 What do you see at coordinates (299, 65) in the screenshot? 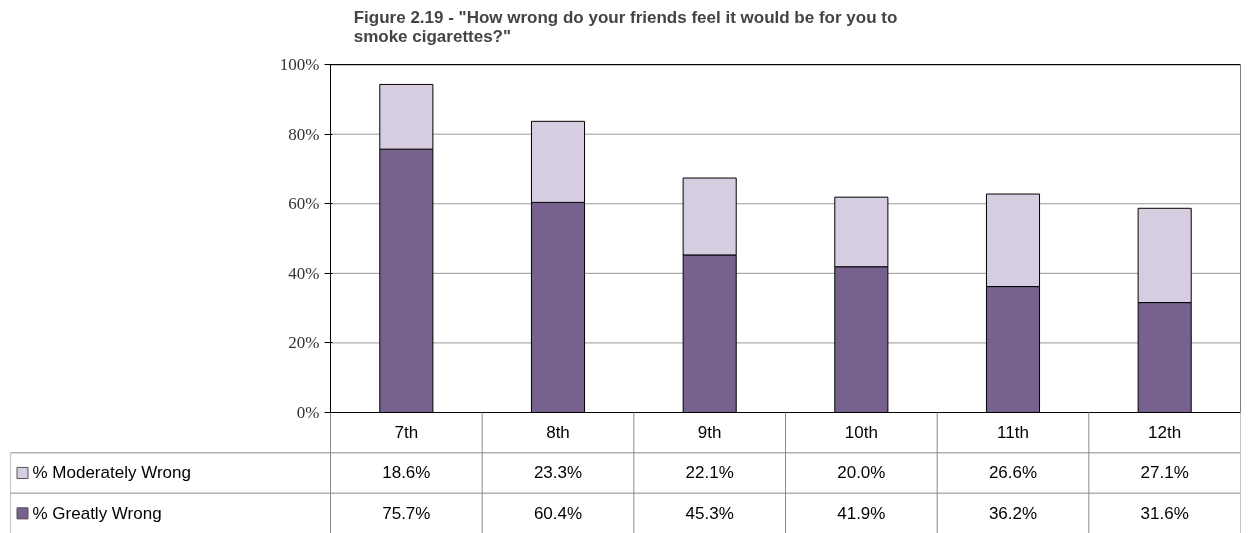
I see `y-tick-label: 100%` at bounding box center [299, 65].